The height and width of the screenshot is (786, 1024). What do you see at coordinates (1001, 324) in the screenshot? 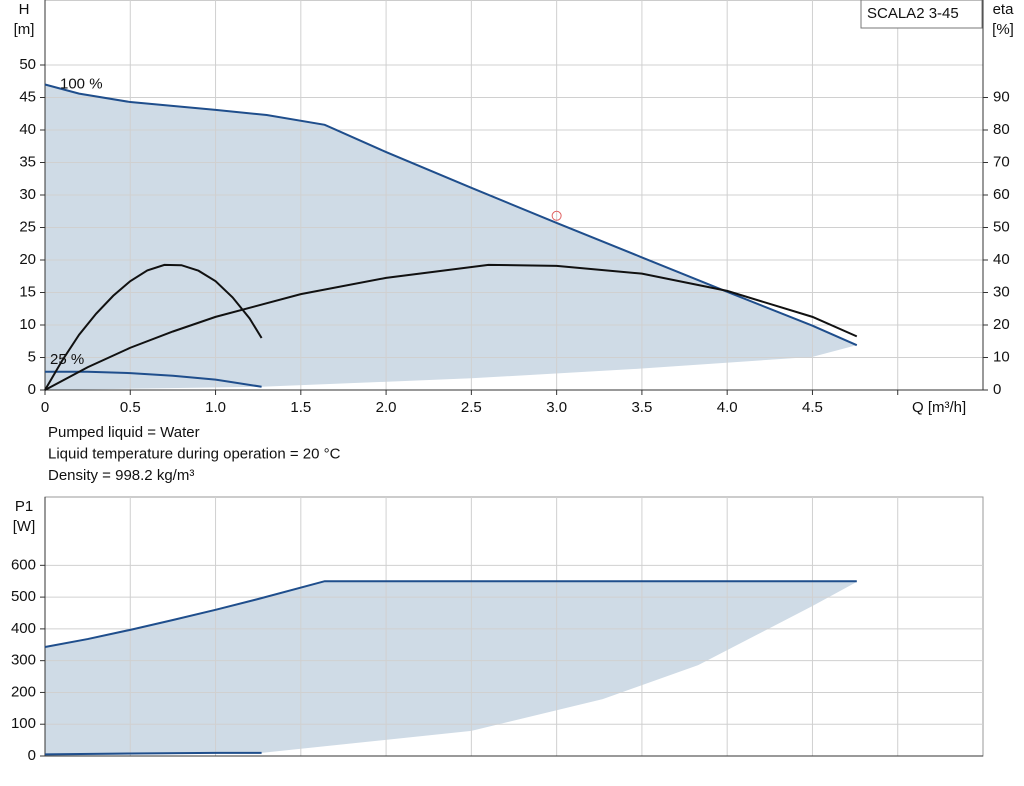
I see `y2-tick-label: 20` at bounding box center [1001, 324].